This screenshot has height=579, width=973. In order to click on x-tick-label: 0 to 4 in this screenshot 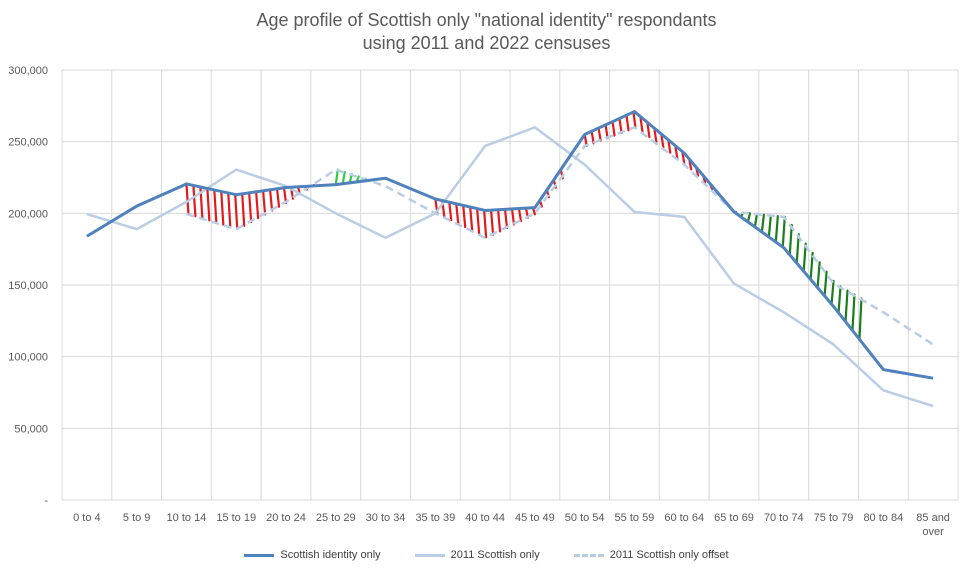, I will do `click(87, 518)`.